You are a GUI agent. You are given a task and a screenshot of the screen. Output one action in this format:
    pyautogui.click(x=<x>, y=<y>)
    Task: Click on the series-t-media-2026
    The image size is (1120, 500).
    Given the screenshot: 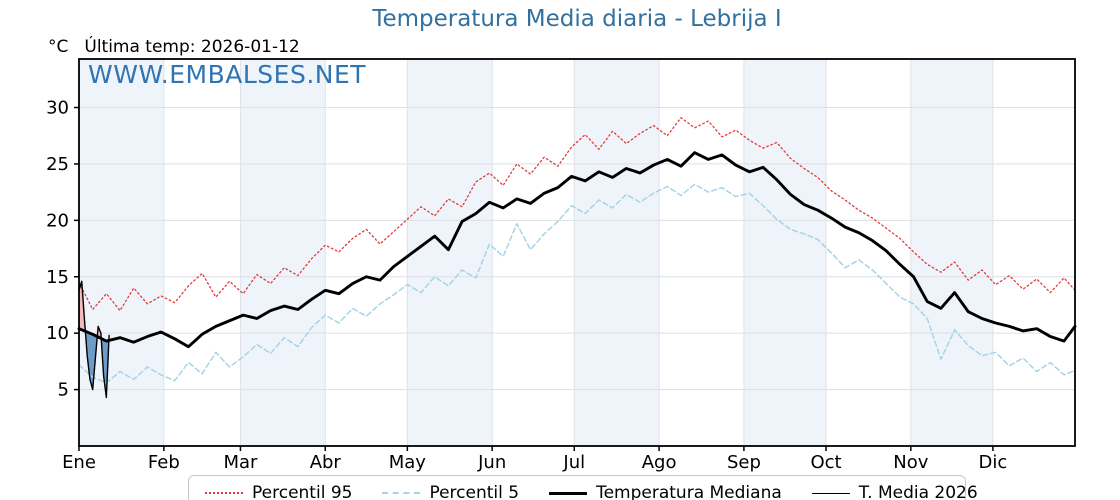 What is the action you would take?
    pyautogui.click(x=94, y=339)
    